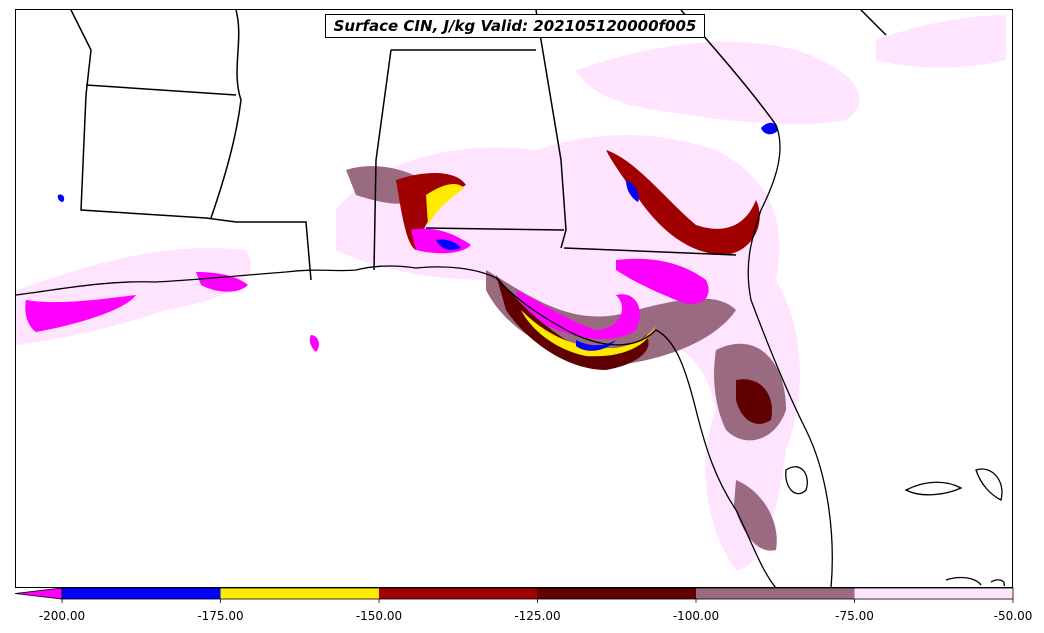 Image resolution: width=1044 pixels, height=633 pixels. I want to click on cin-area-darkred, so click(683, 202).